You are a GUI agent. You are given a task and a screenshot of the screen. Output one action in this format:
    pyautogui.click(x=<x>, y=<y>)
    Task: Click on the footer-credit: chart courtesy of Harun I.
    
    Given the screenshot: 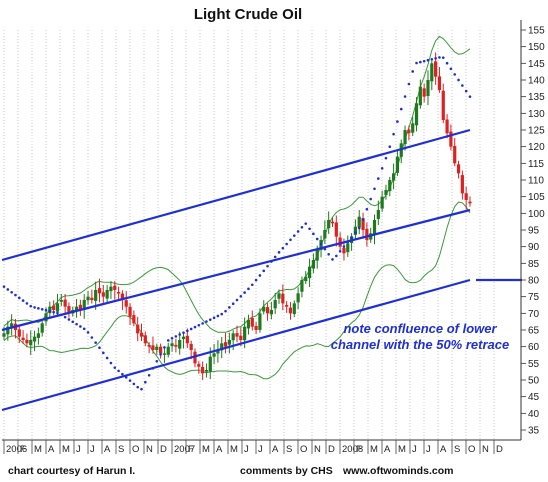 What is the action you would take?
    pyautogui.click(x=71, y=471)
    